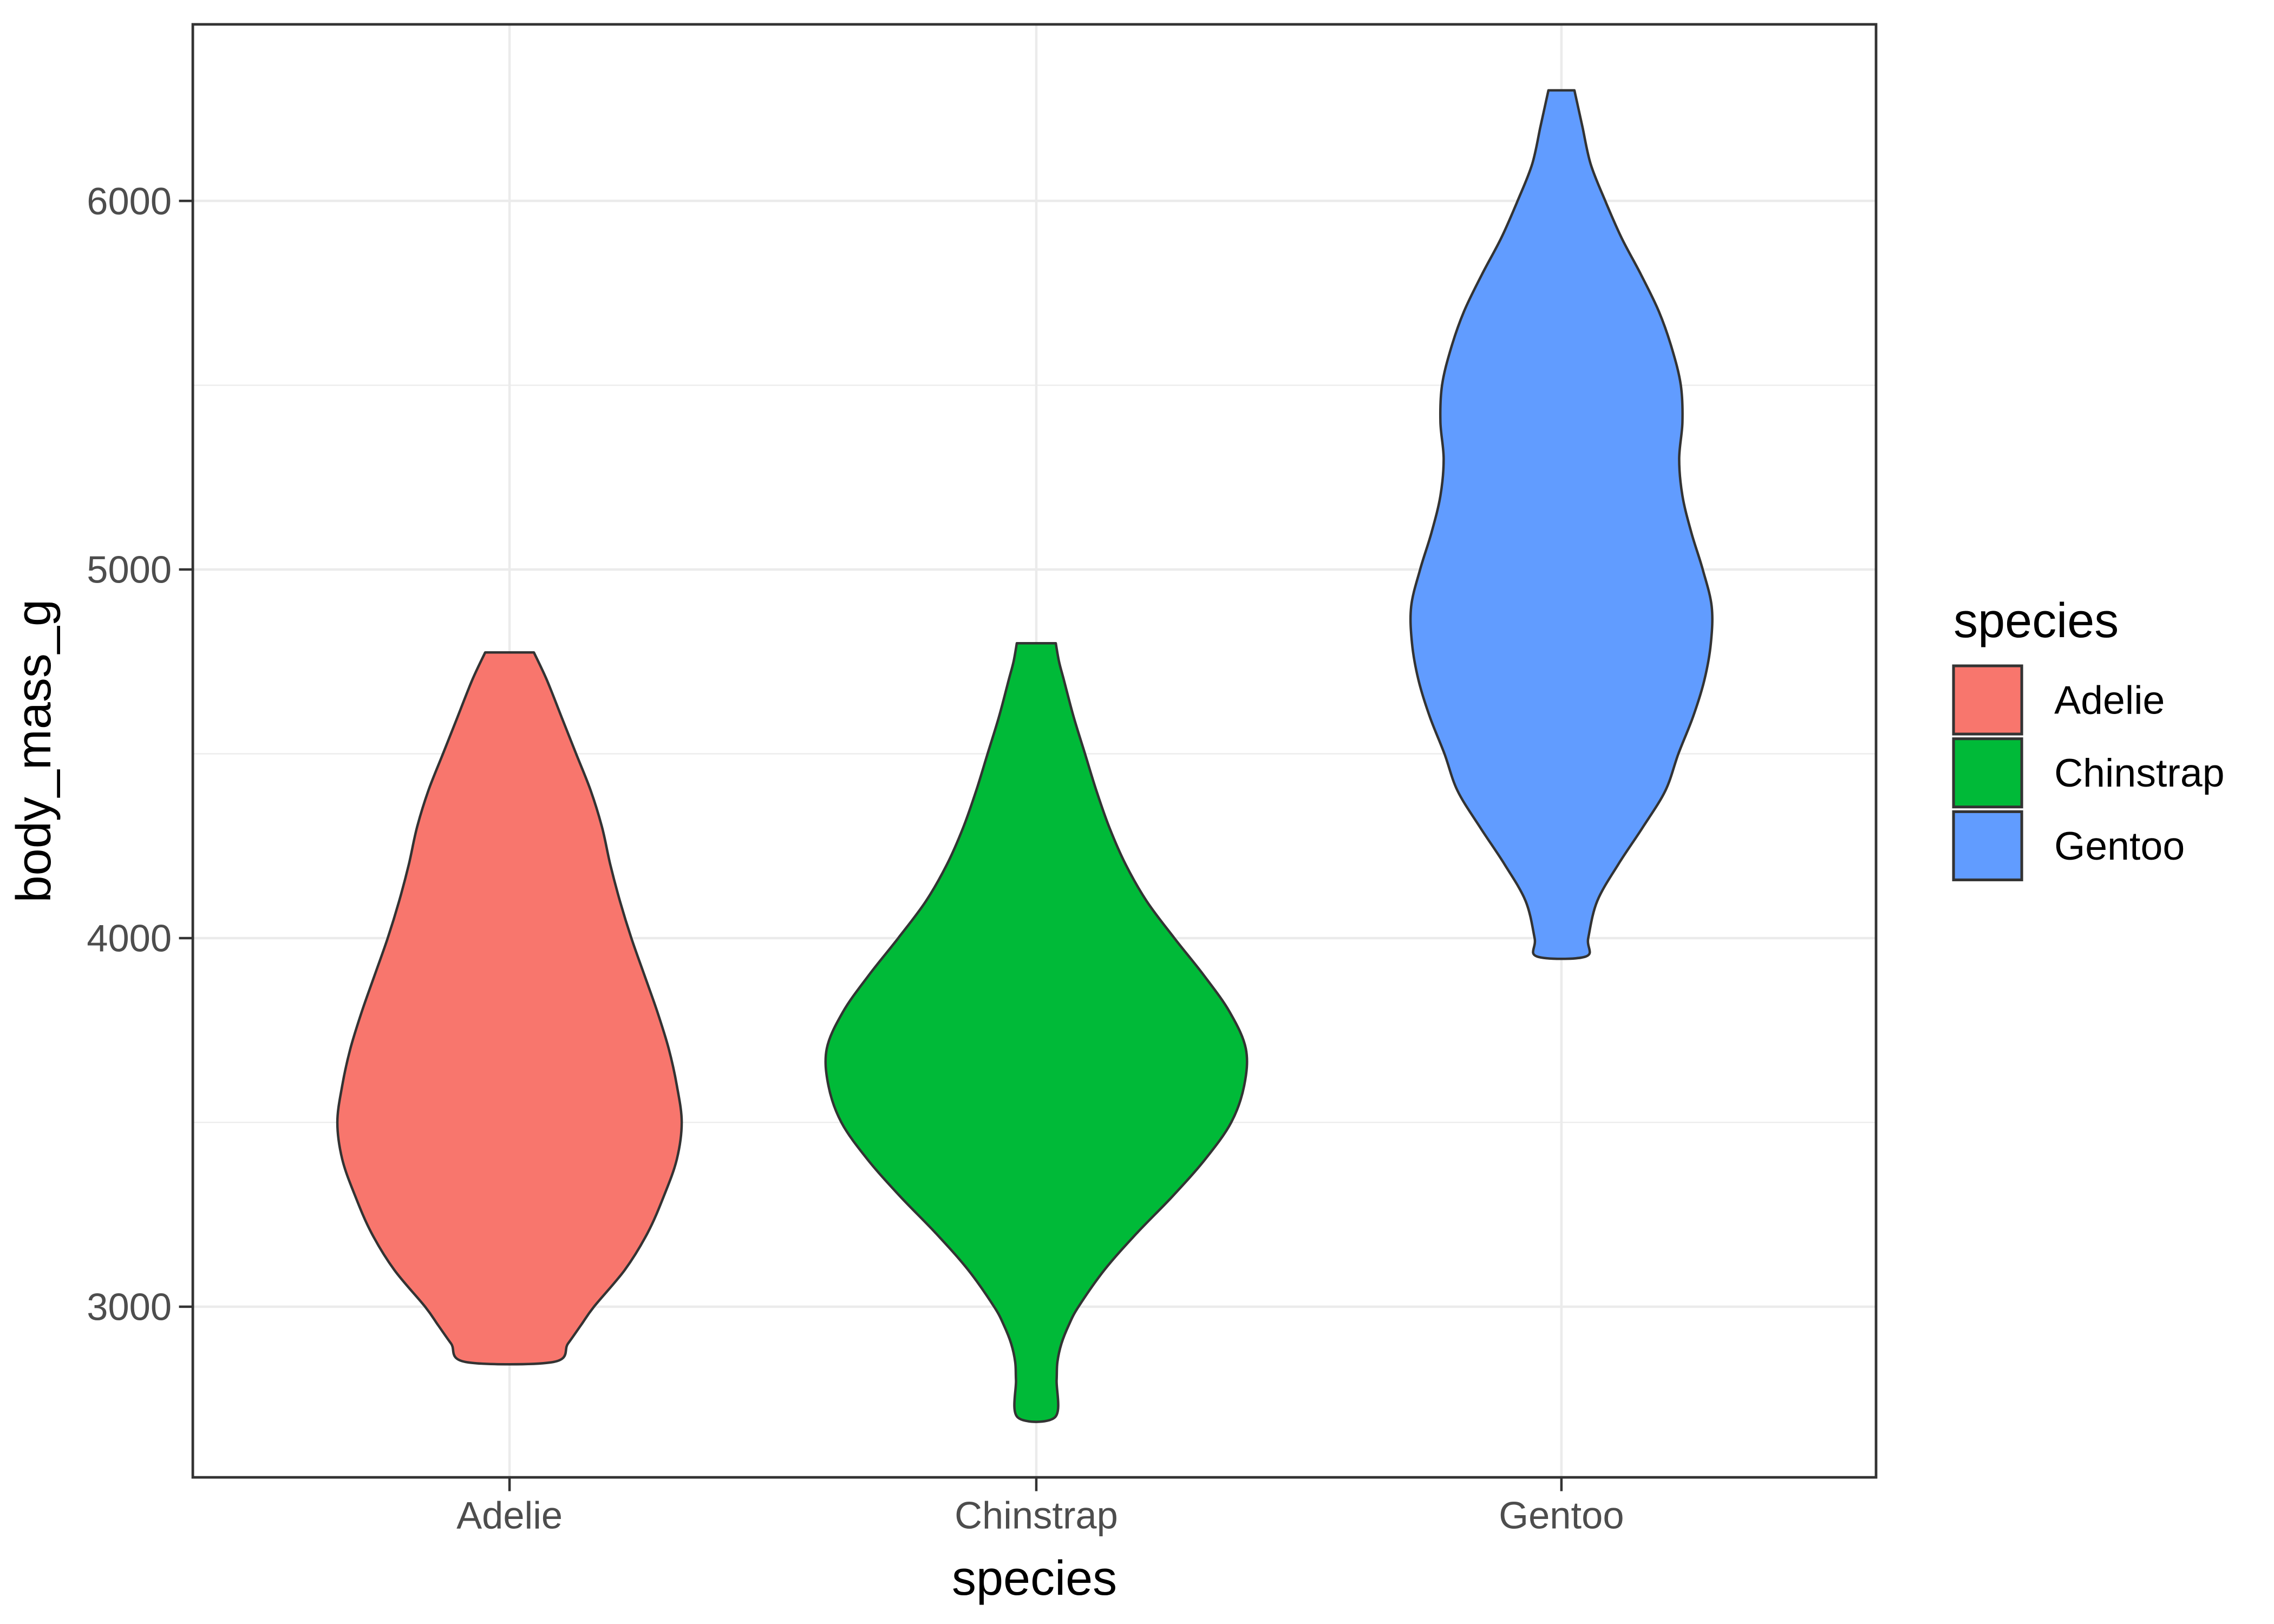 The image size is (2274, 1624). Describe the element at coordinates (510, 1008) in the screenshot. I see `violin-adelie` at that location.